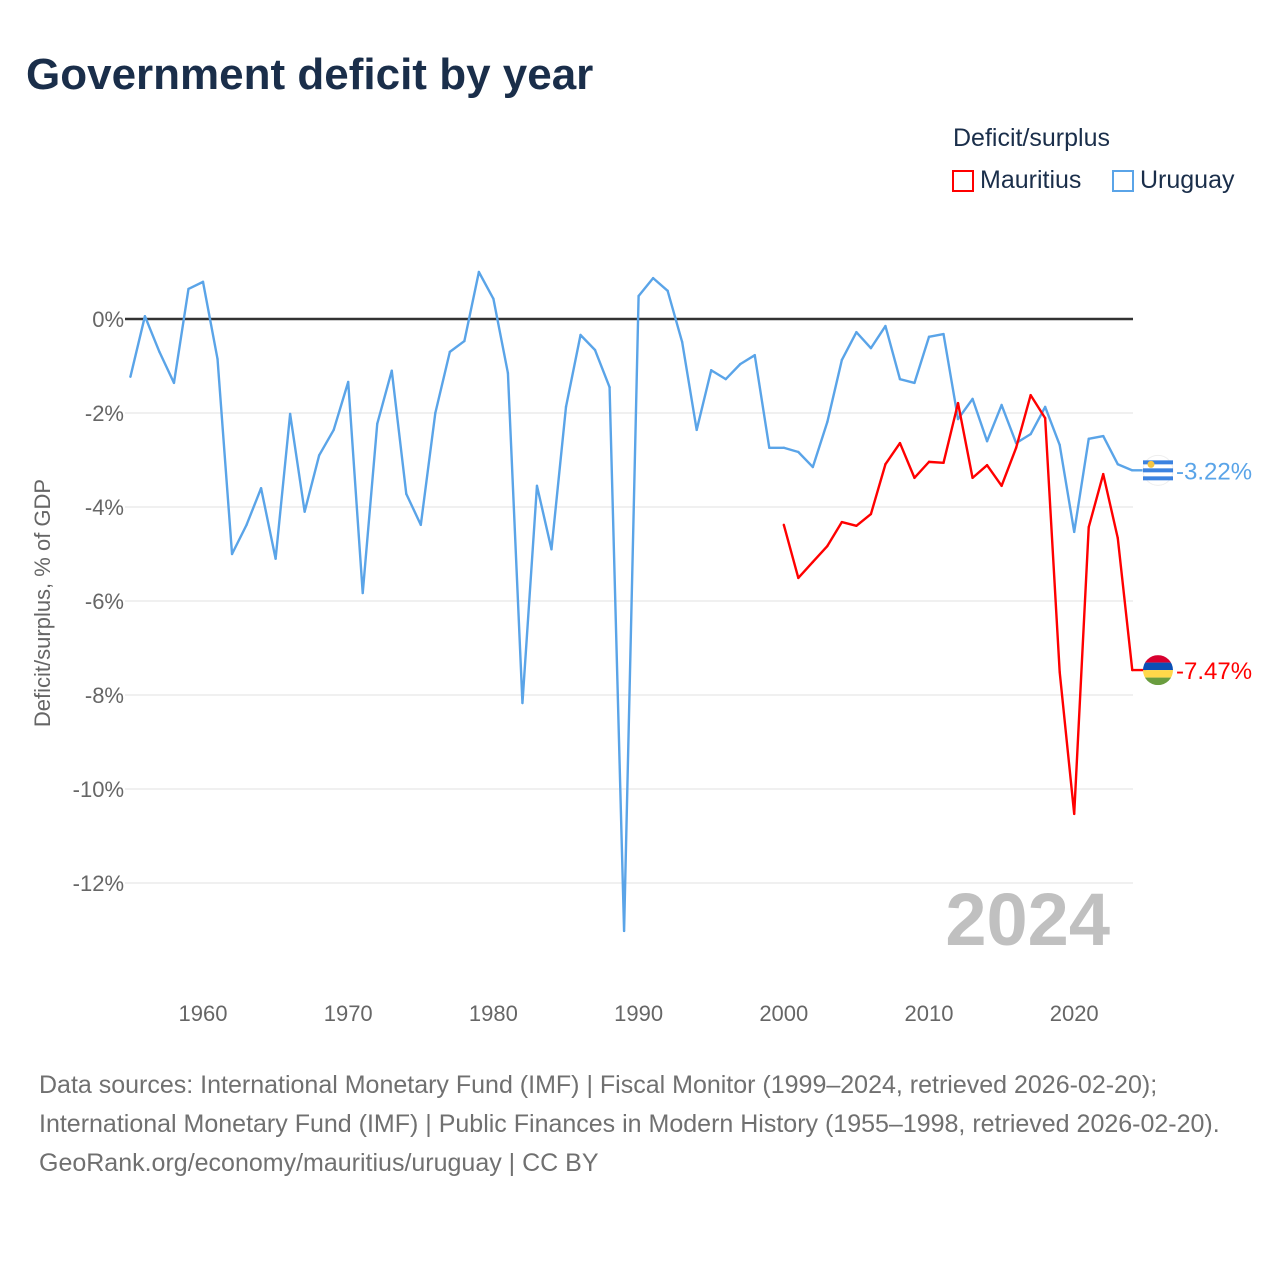 The width and height of the screenshot is (1280, 1280). What do you see at coordinates (1187, 180) in the screenshot?
I see `legend-label: Uruguay` at bounding box center [1187, 180].